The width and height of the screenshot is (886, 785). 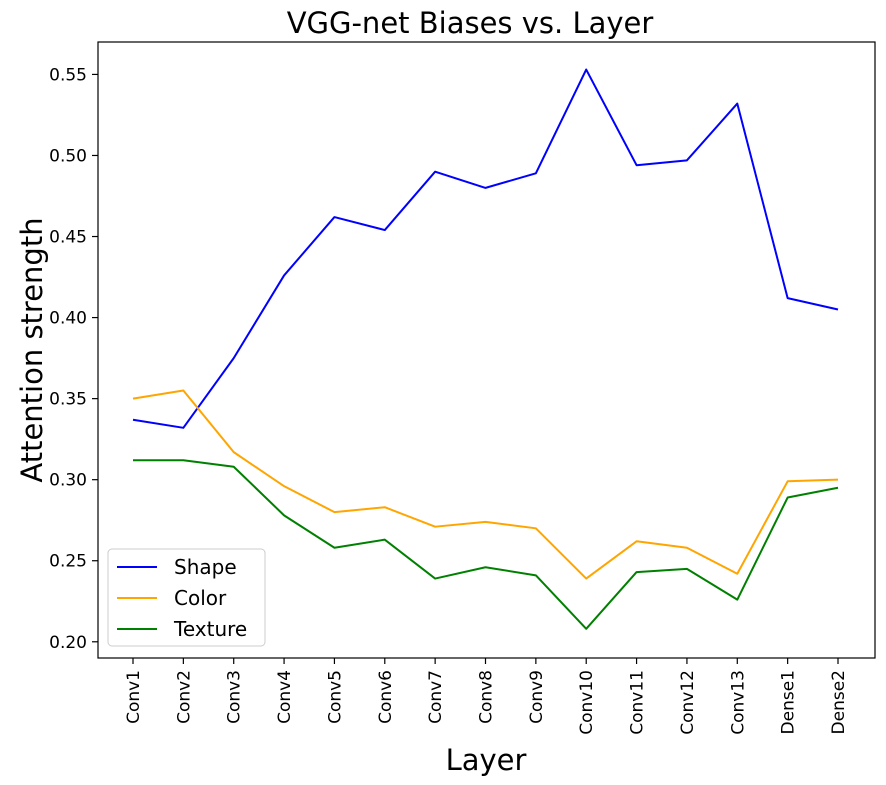 What do you see at coordinates (184, 697) in the screenshot?
I see `x-tick-label: Conv2` at bounding box center [184, 697].